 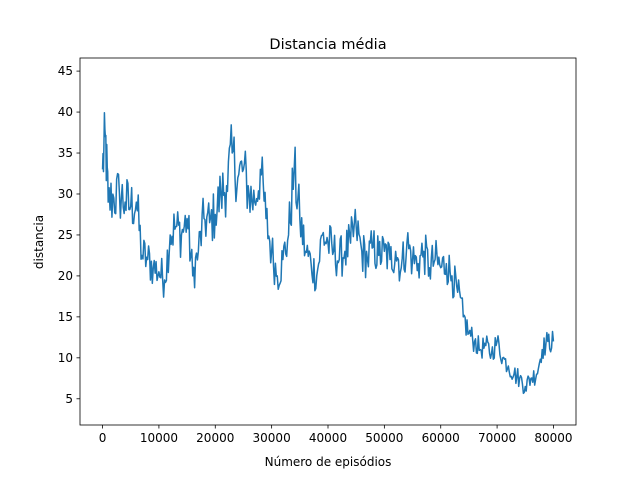 What do you see at coordinates (497, 438) in the screenshot?
I see `x-tick-label: 70000` at bounding box center [497, 438].